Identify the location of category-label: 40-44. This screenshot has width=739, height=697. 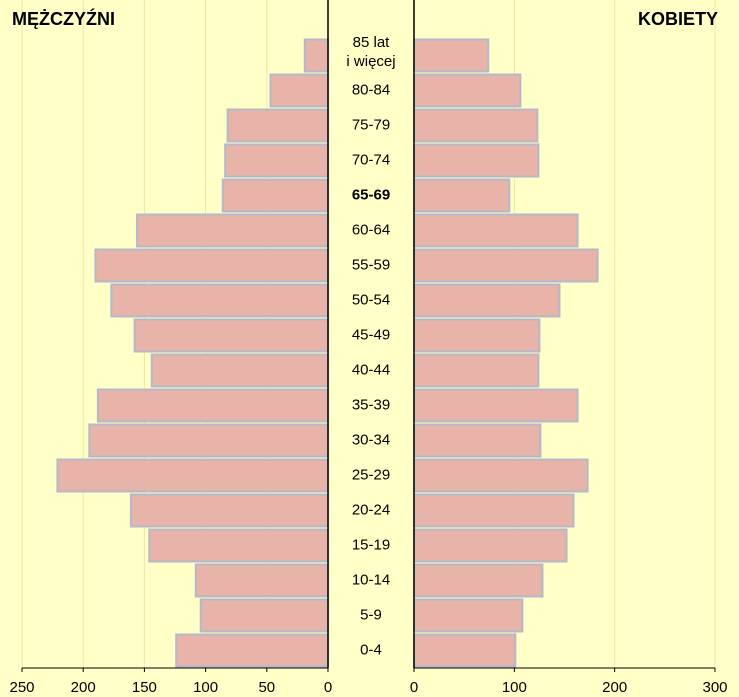
(371, 369).